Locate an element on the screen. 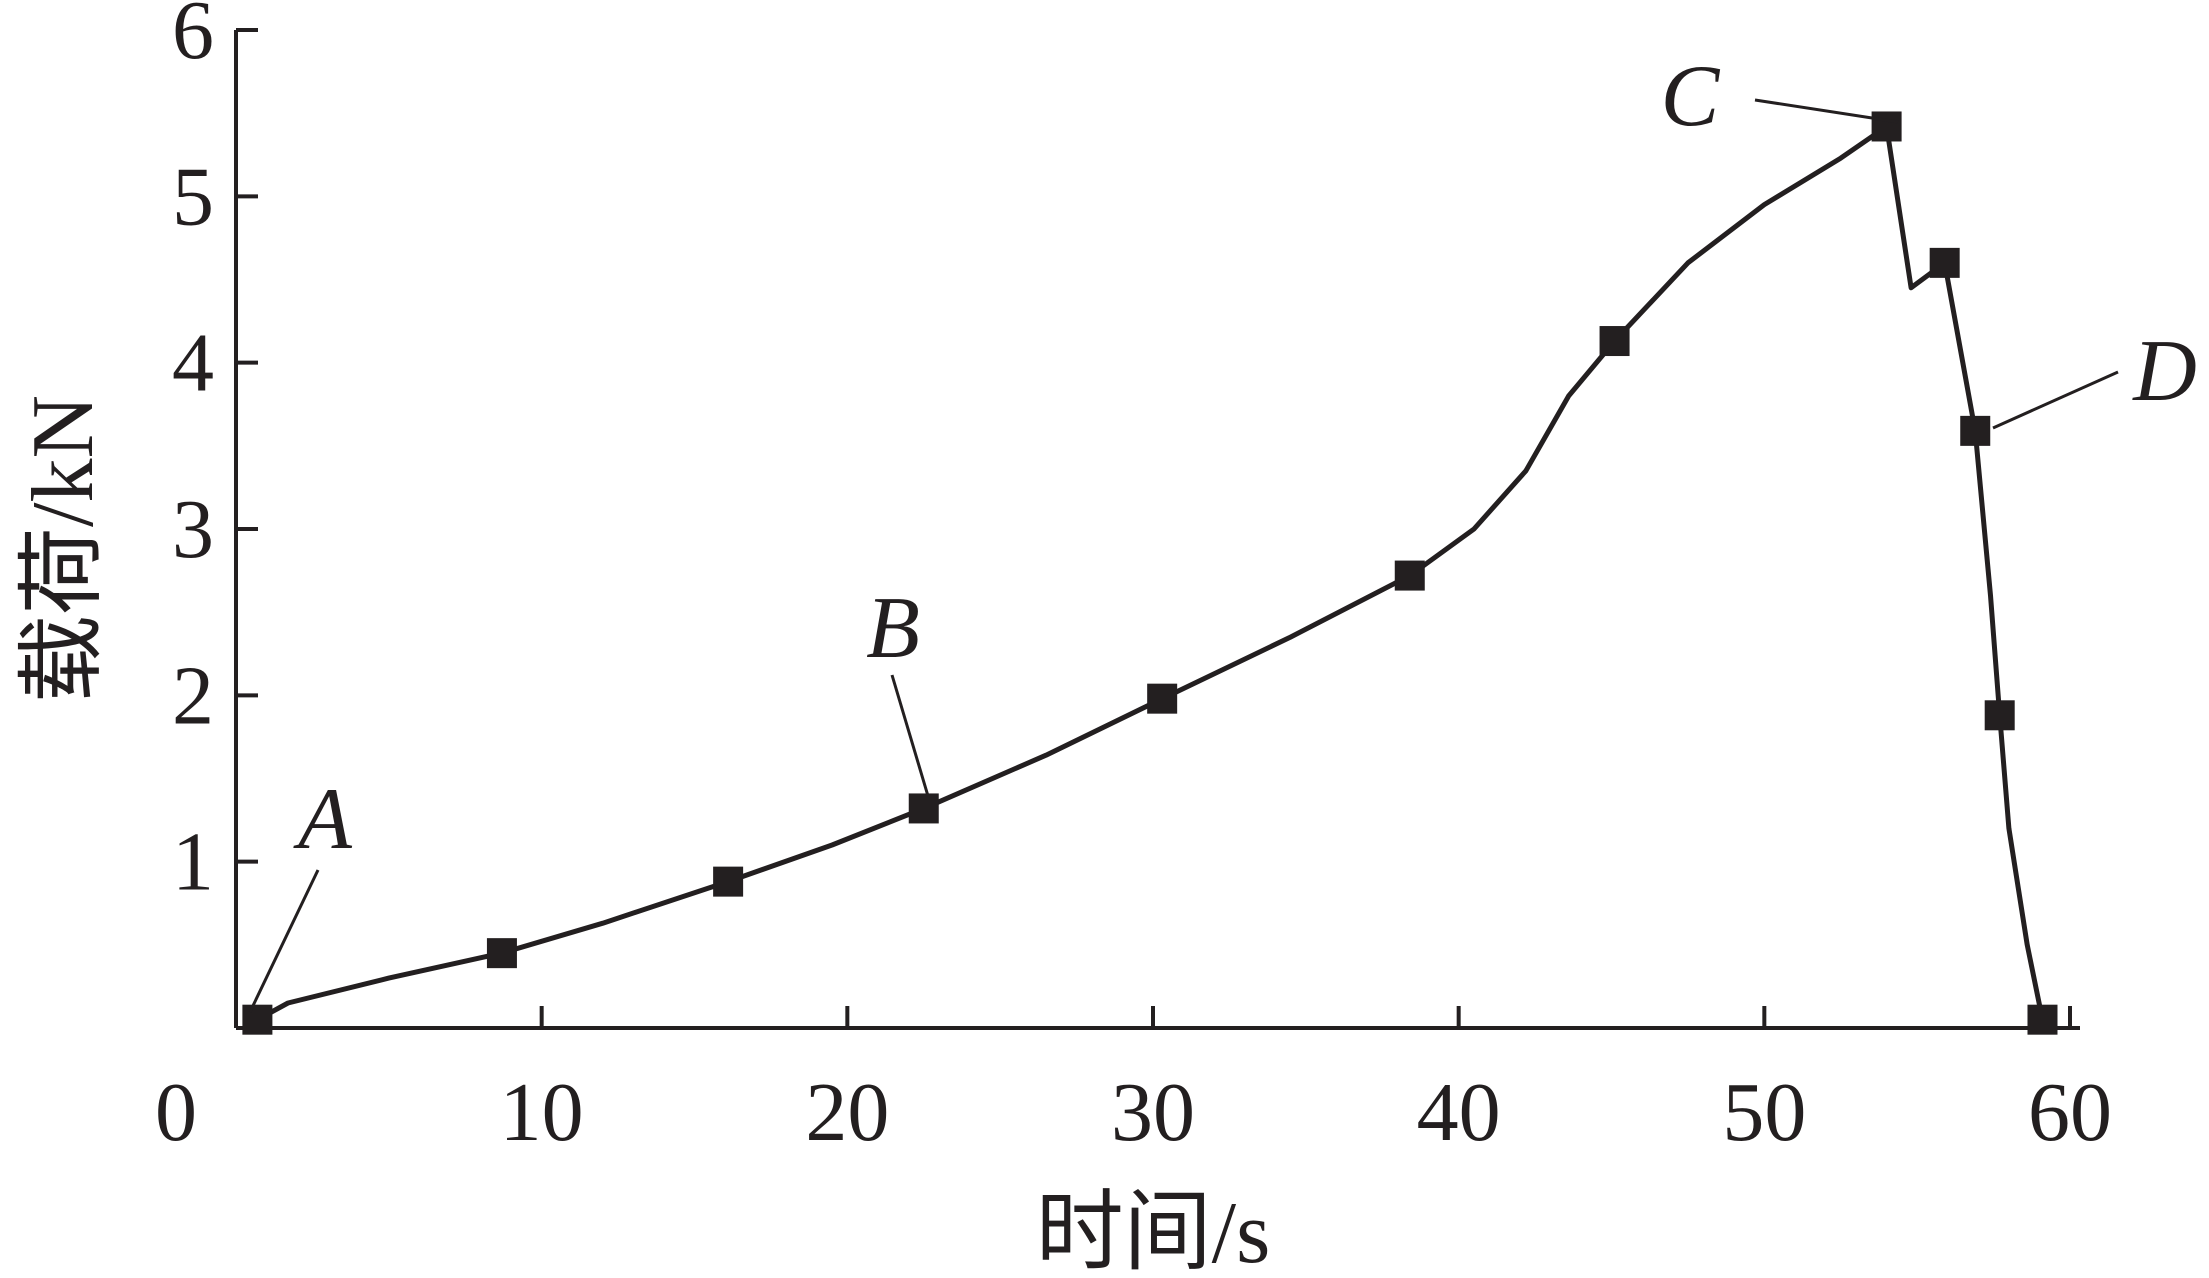 This screenshot has height=1278, width=2209. y-axis-title: 载荷/kN is located at coordinates (63, 549).